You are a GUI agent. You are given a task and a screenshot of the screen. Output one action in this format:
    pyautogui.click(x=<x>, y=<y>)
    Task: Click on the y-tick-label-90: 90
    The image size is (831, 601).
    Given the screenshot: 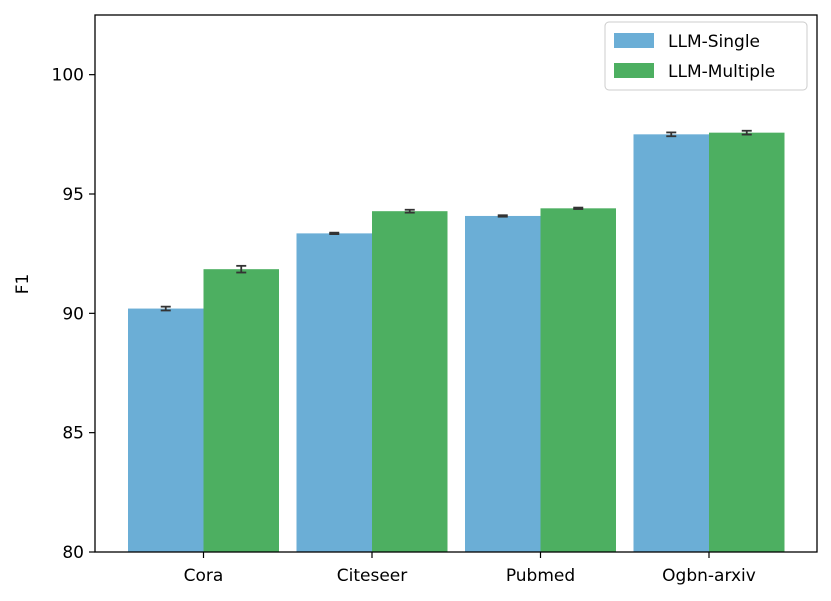 What is the action you would take?
    pyautogui.click(x=73, y=314)
    